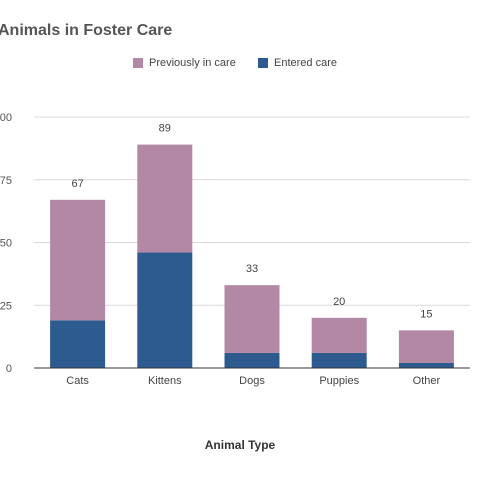 Image resolution: width=480 pixels, height=480 pixels. Describe the element at coordinates (339, 335) in the screenshot. I see `bar-puppies-previously-in-care` at that location.